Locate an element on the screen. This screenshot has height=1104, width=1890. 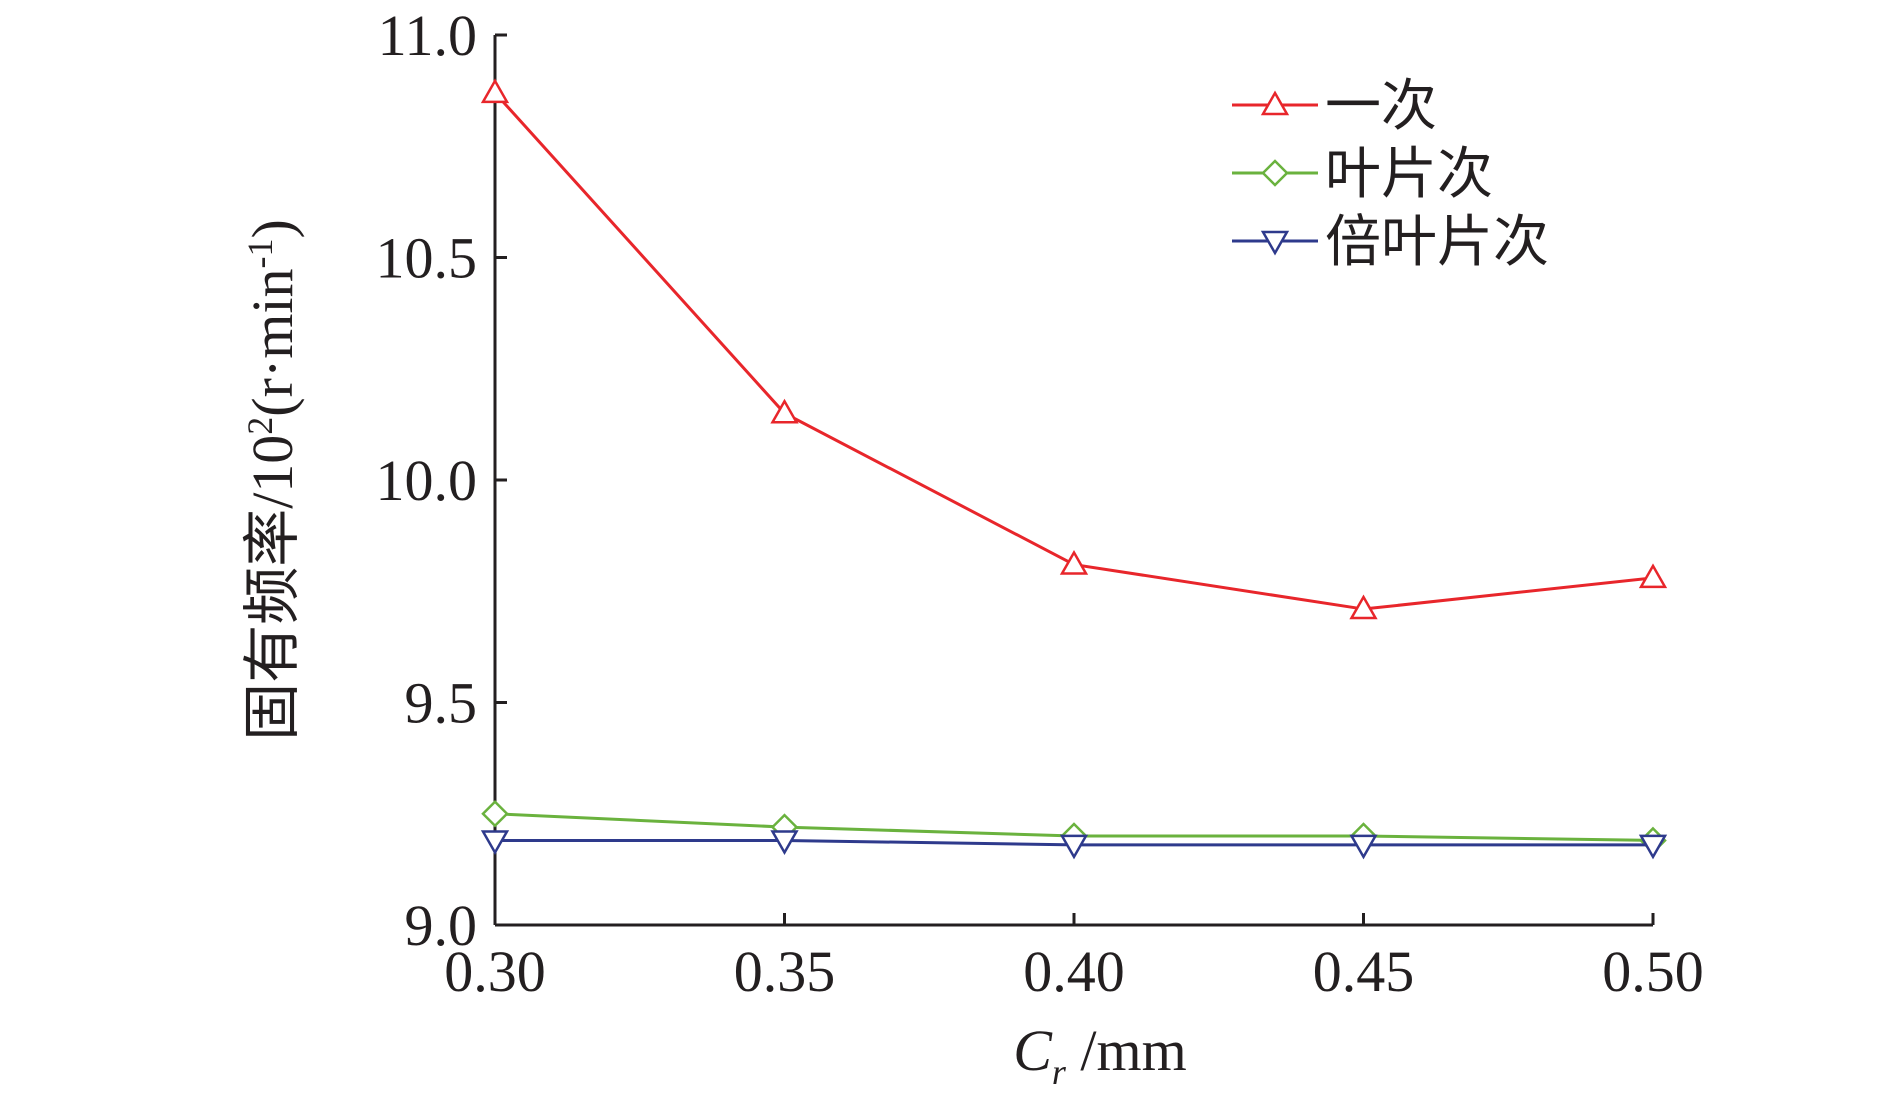
legend-label: 一次 is located at coordinates (1381, 106).